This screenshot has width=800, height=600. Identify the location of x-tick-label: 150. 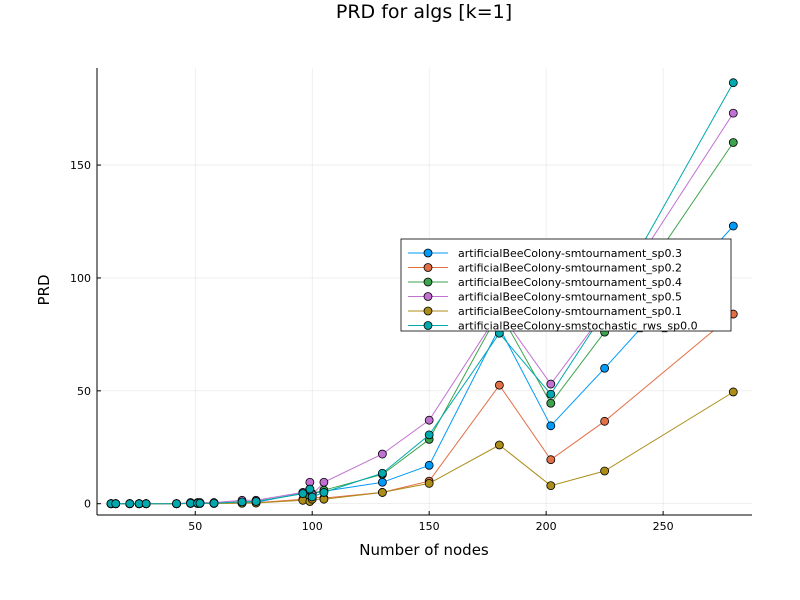
(429, 526).